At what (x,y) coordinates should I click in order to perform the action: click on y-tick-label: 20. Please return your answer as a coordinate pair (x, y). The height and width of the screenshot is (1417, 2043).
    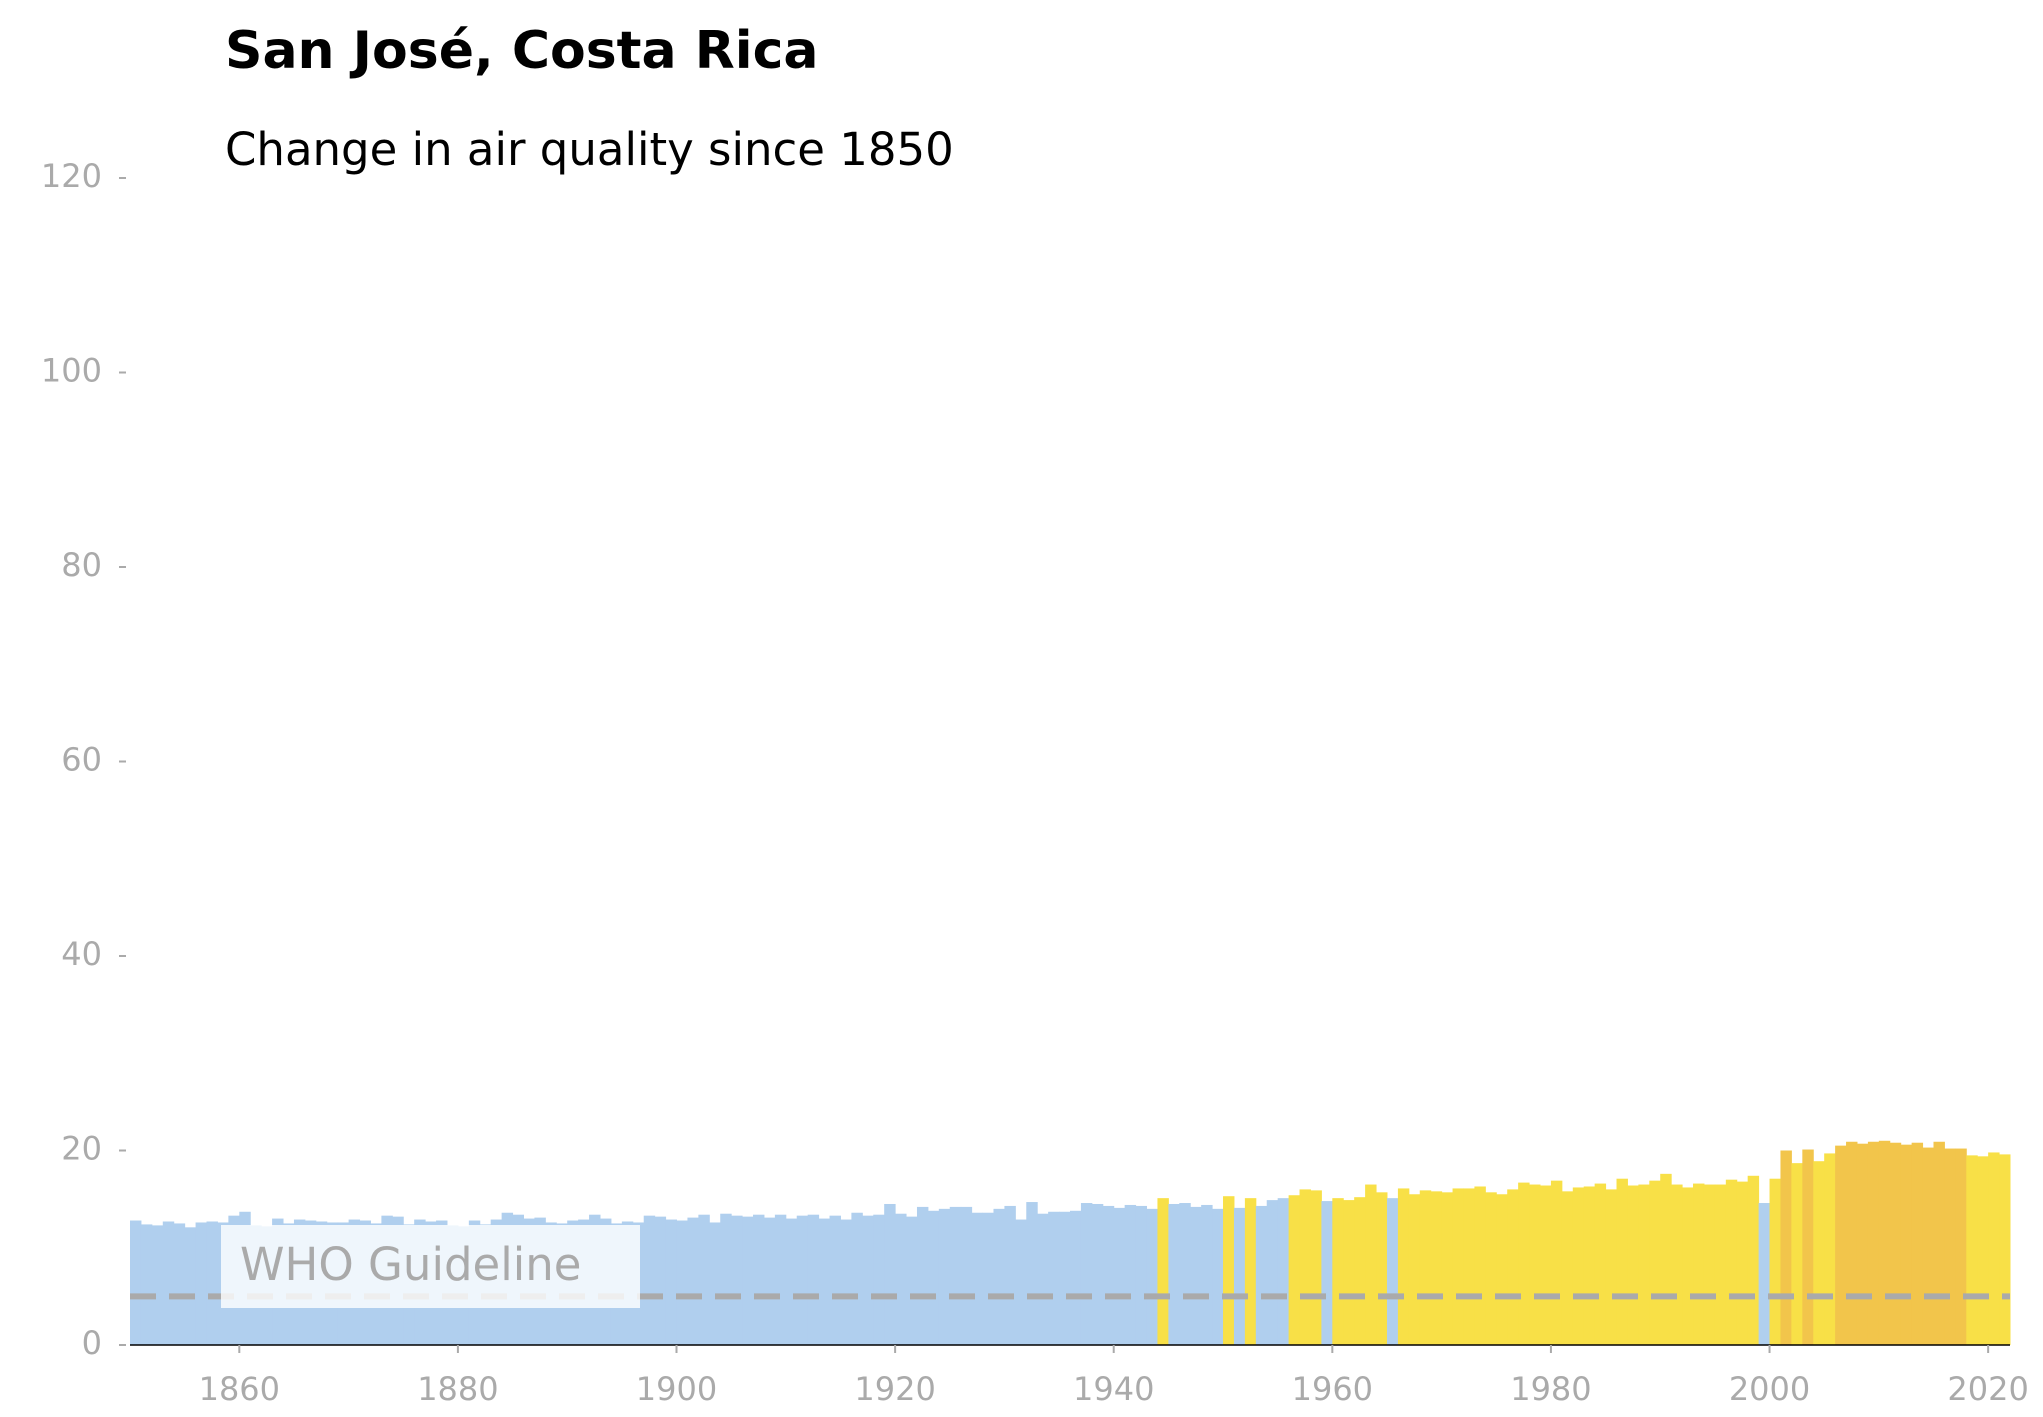
    Looking at the image, I should click on (81, 1149).